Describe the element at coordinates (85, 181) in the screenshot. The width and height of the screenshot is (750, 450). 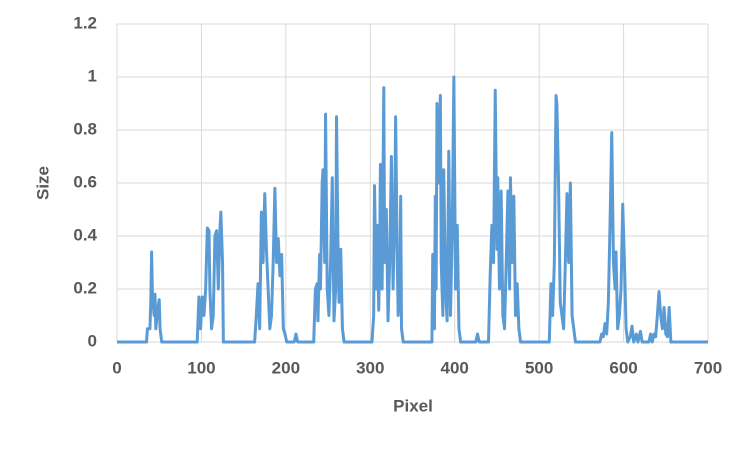
I see `y-tick-label: 0.6` at that location.